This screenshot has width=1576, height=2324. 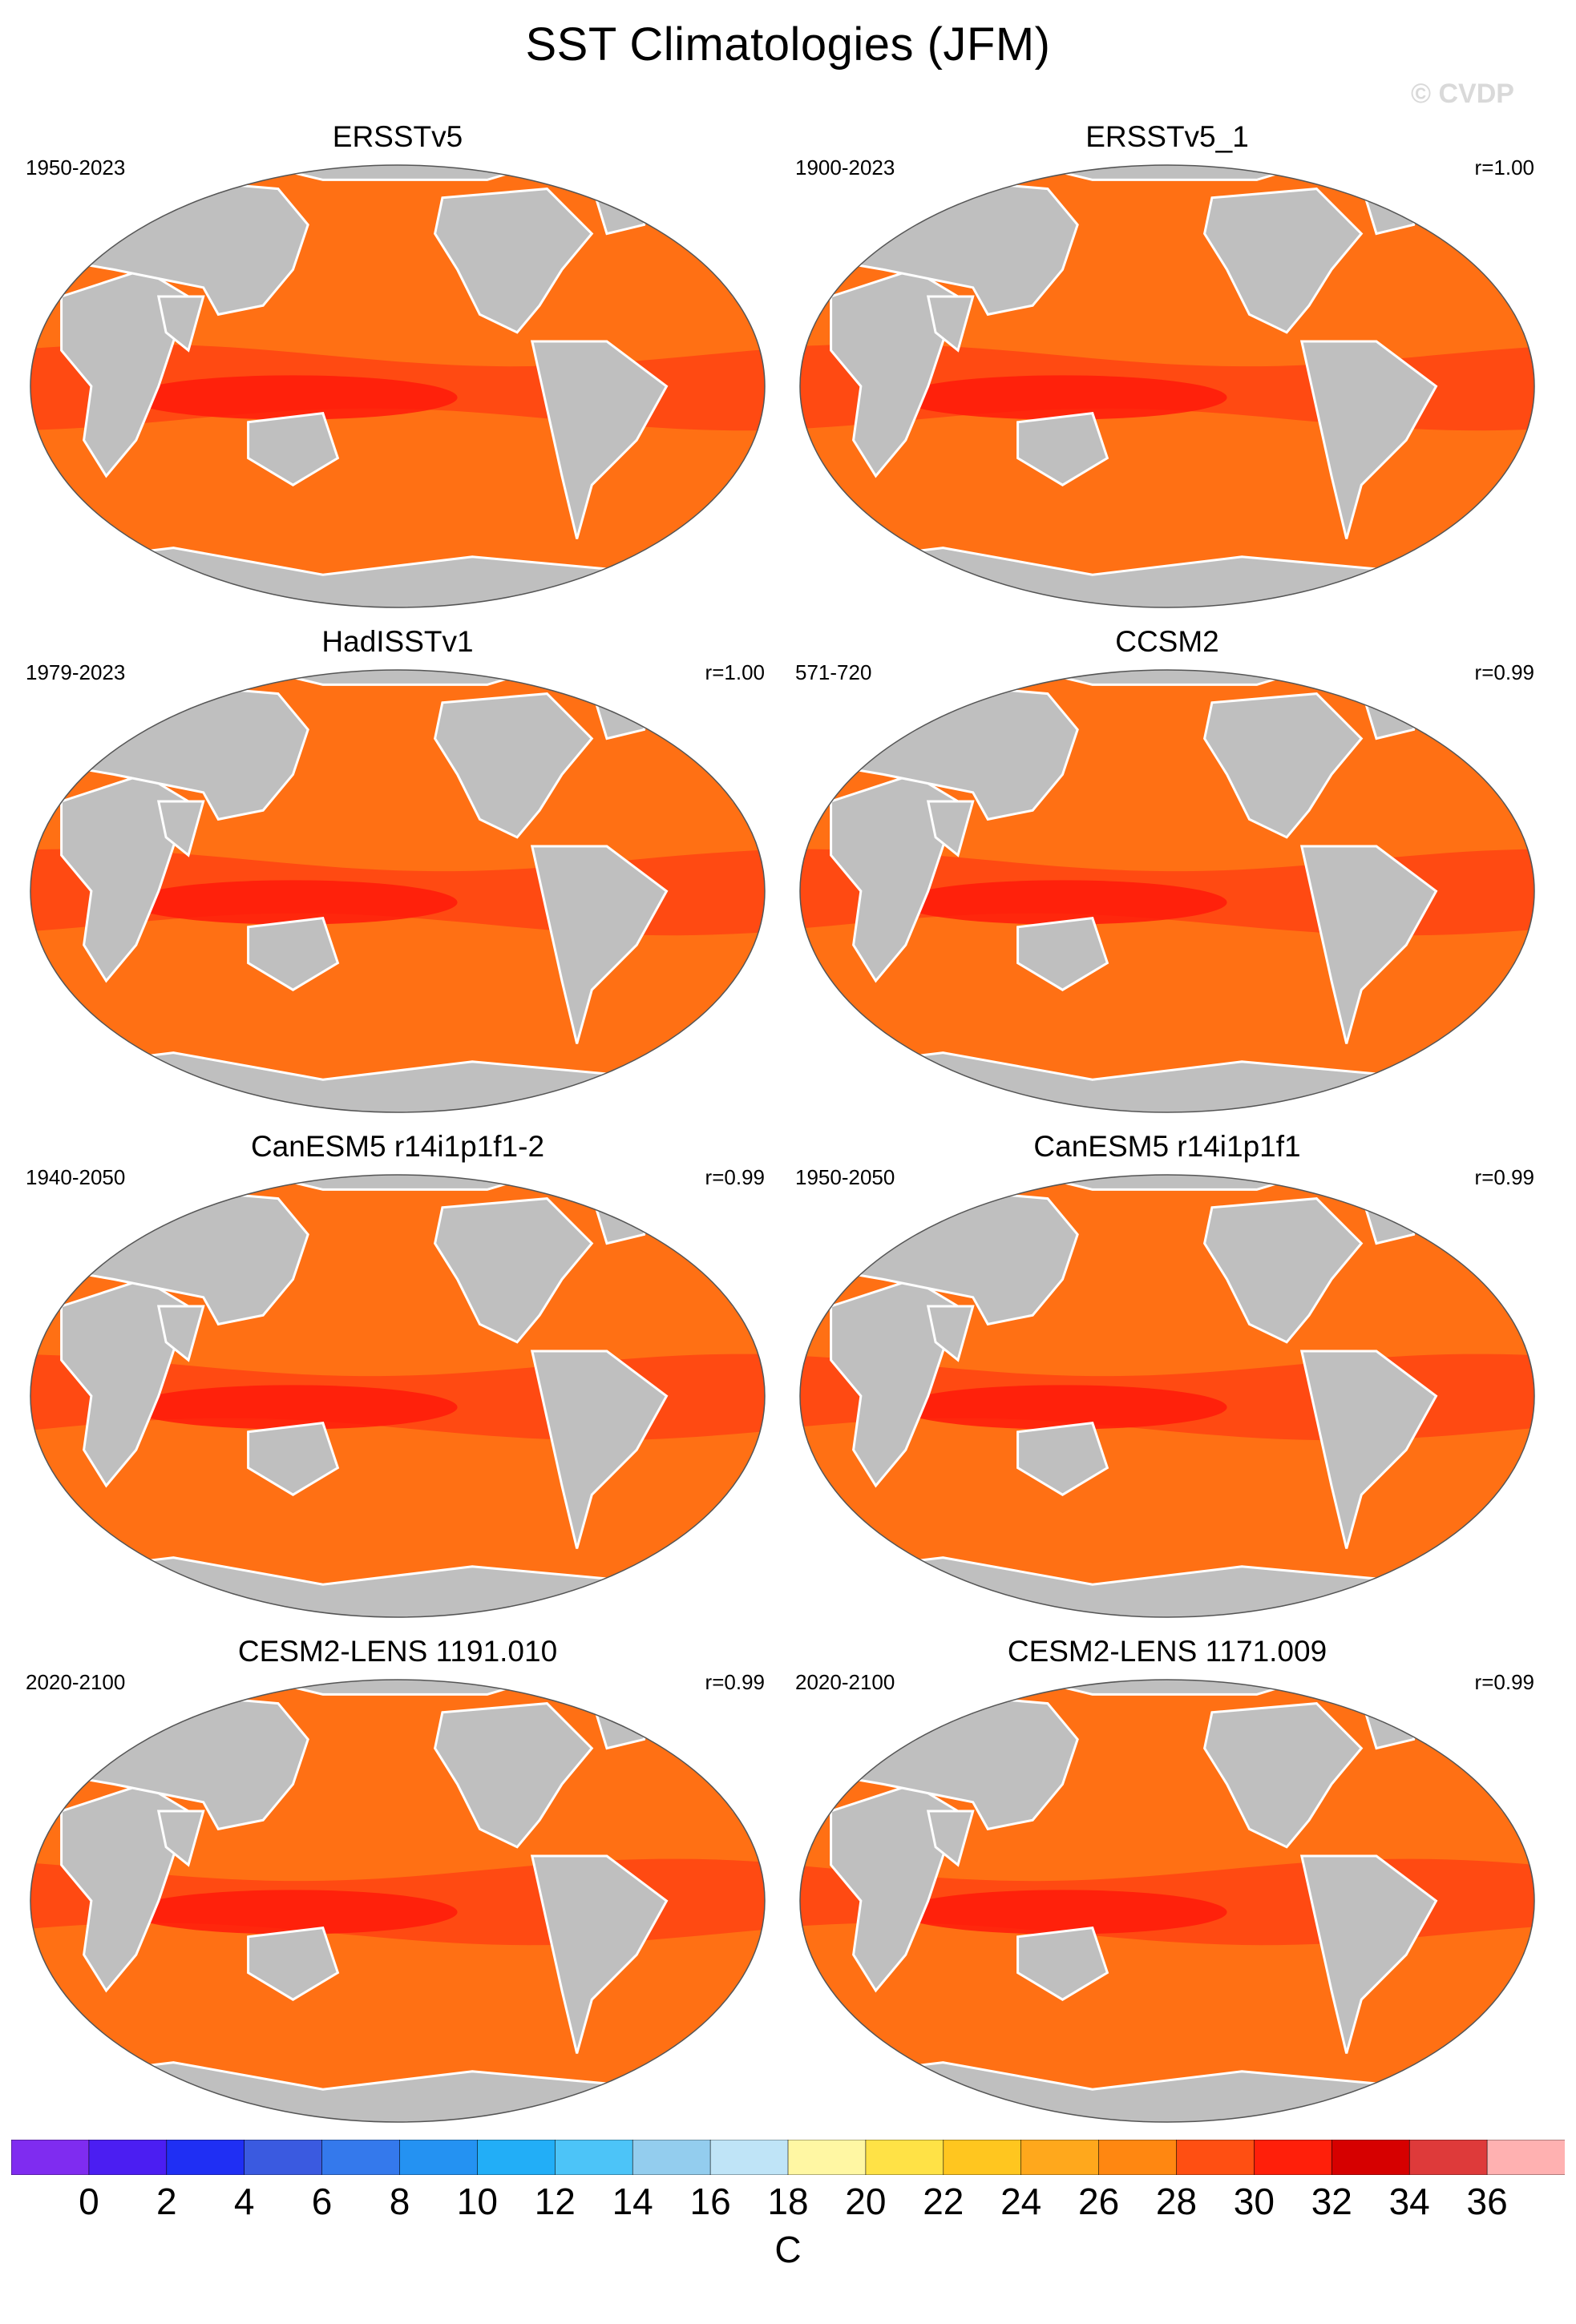 What do you see at coordinates (89, 2201) in the screenshot?
I see `colorbar-tick-label: 0` at bounding box center [89, 2201].